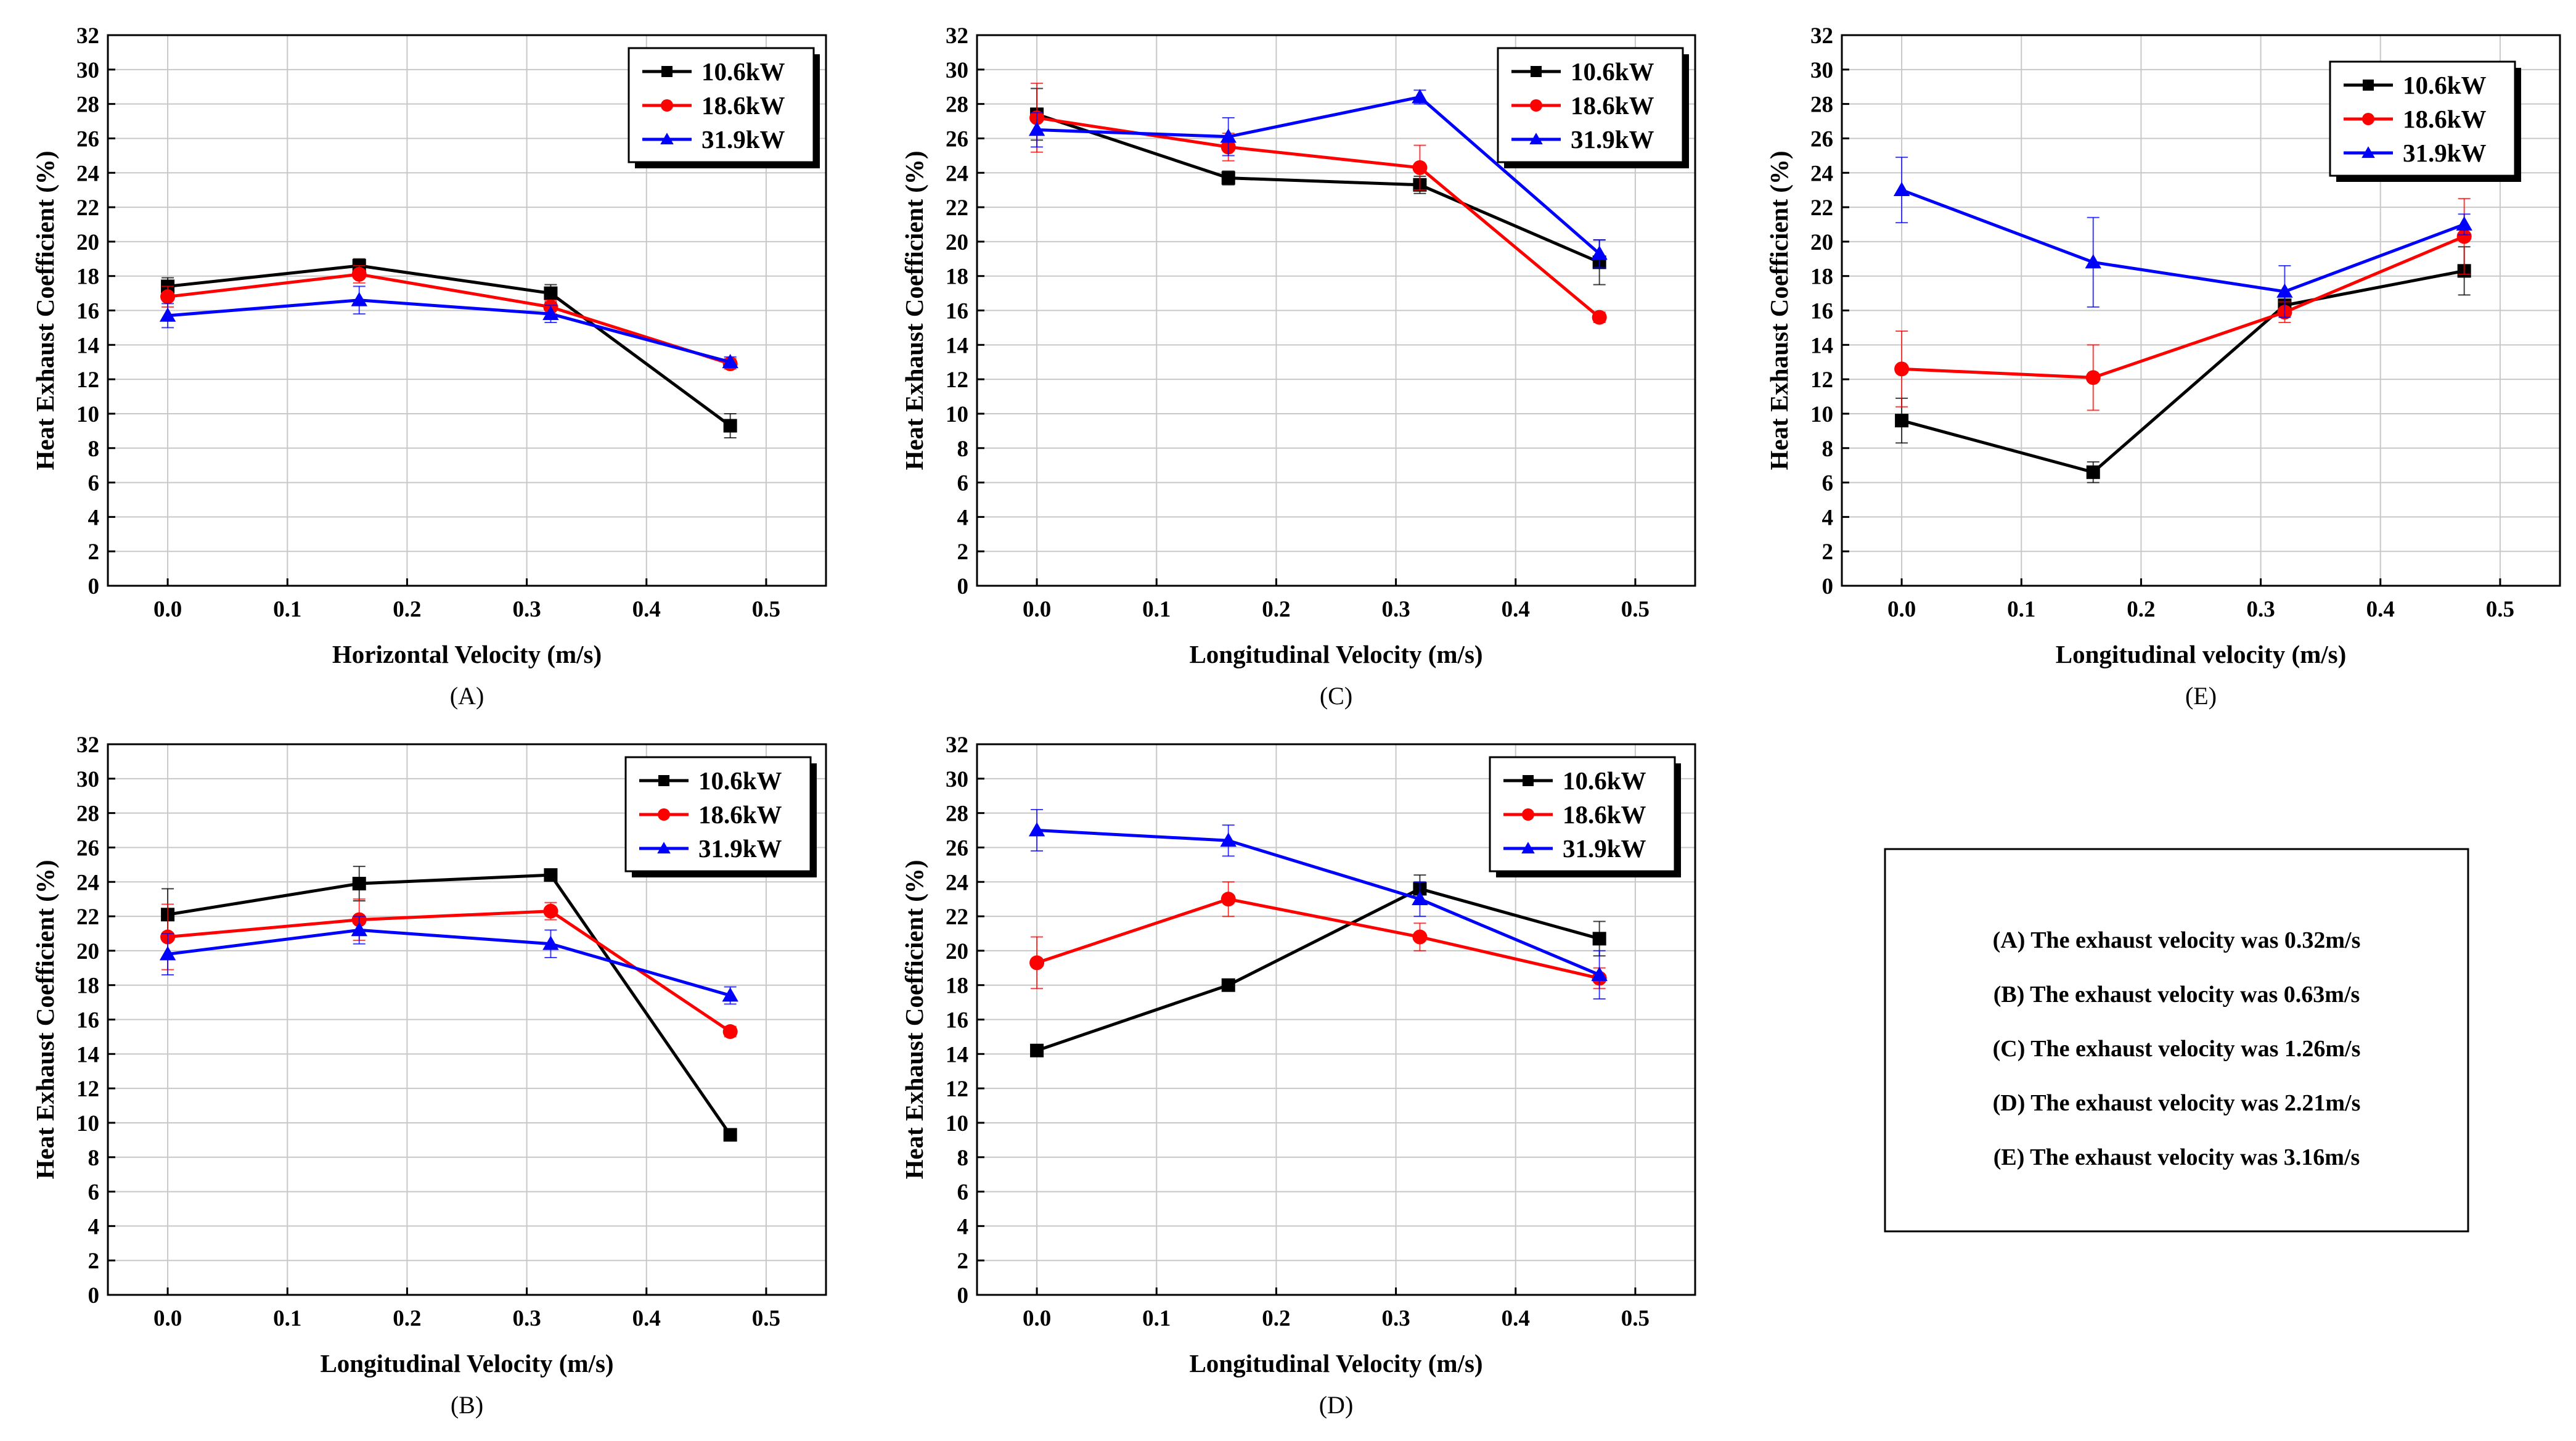 This screenshot has width=2576, height=1441. What do you see at coordinates (407, 609) in the screenshot?
I see `x-tick-label: 0.2` at bounding box center [407, 609].